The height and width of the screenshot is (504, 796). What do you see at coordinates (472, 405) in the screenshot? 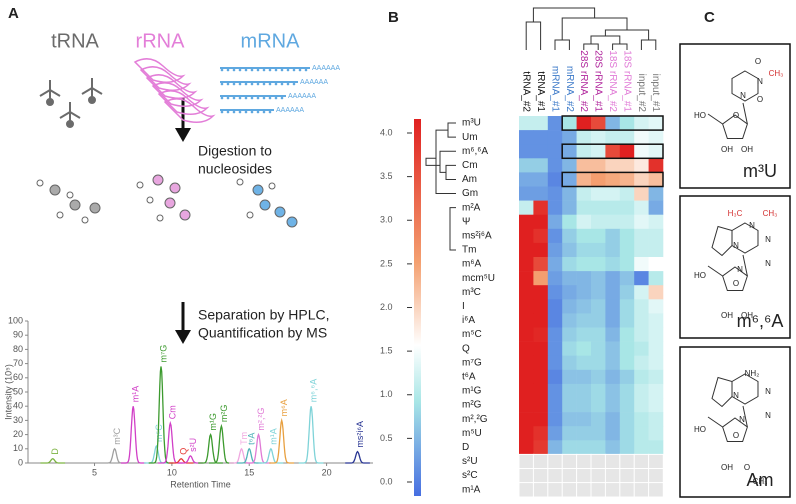
I see `row-label: m²G` at bounding box center [472, 405].